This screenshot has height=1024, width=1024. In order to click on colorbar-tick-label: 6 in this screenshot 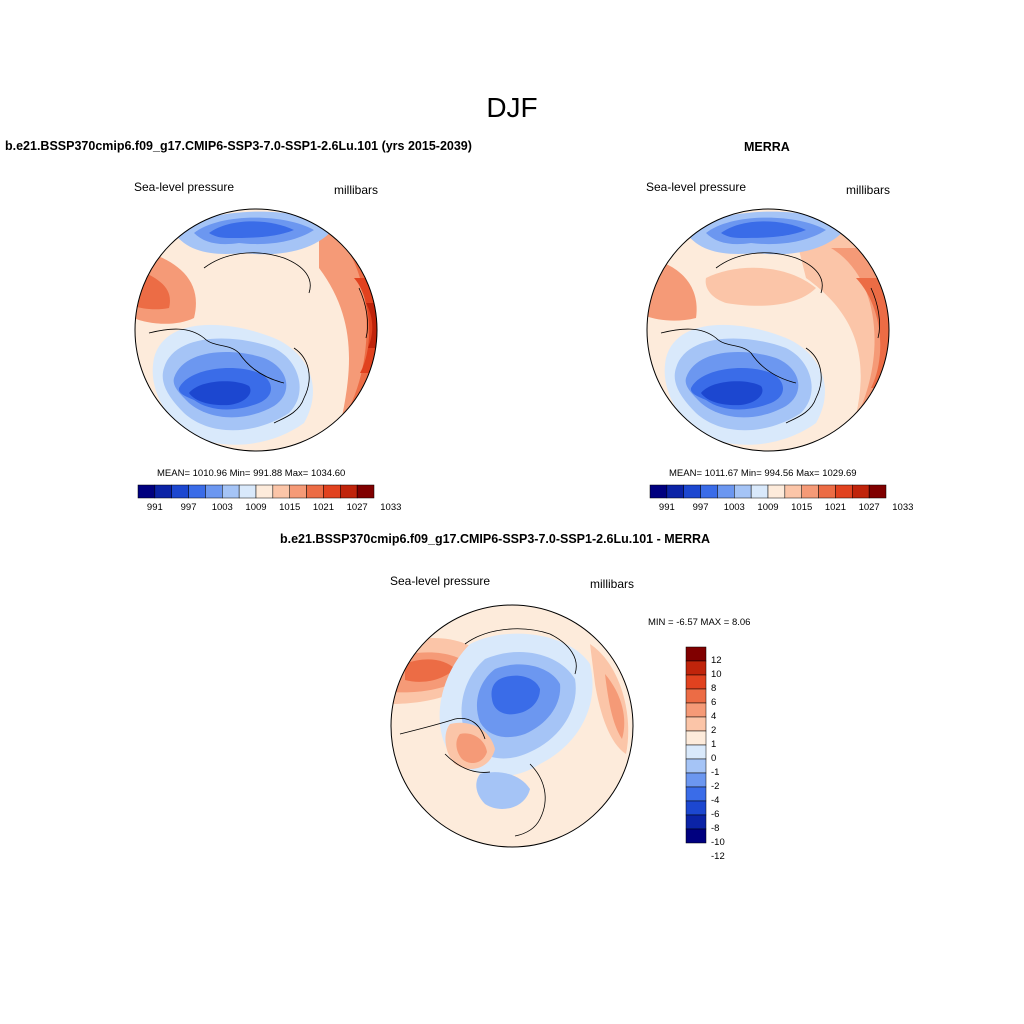, I will do `click(714, 702)`.